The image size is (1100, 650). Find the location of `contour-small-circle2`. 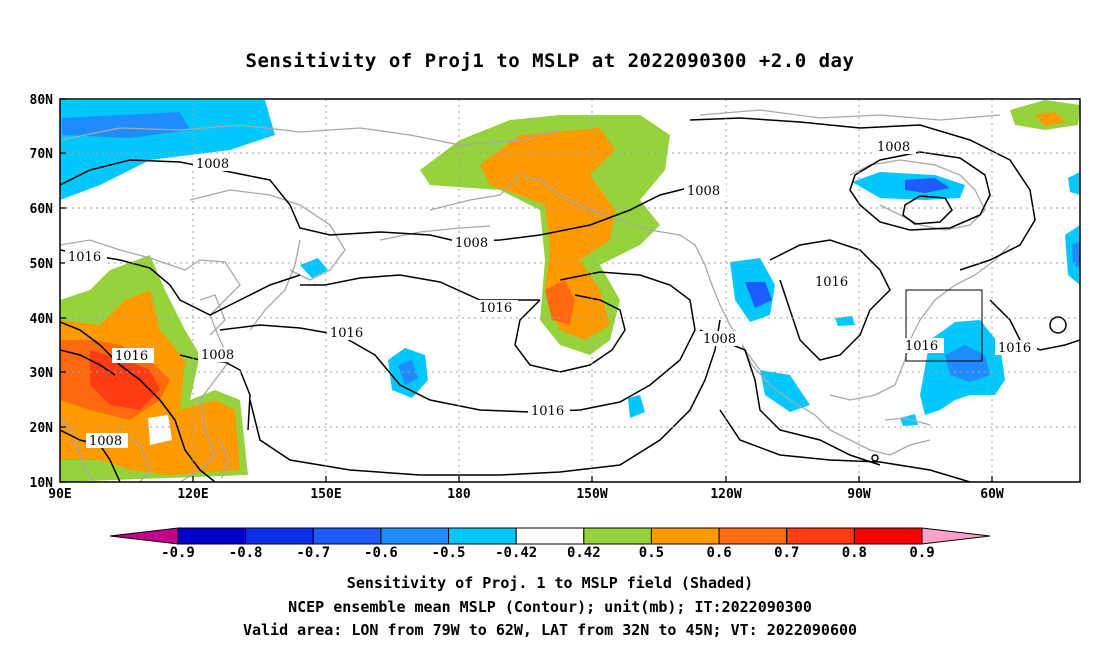

contour-small-circle2 is located at coordinates (875, 458).